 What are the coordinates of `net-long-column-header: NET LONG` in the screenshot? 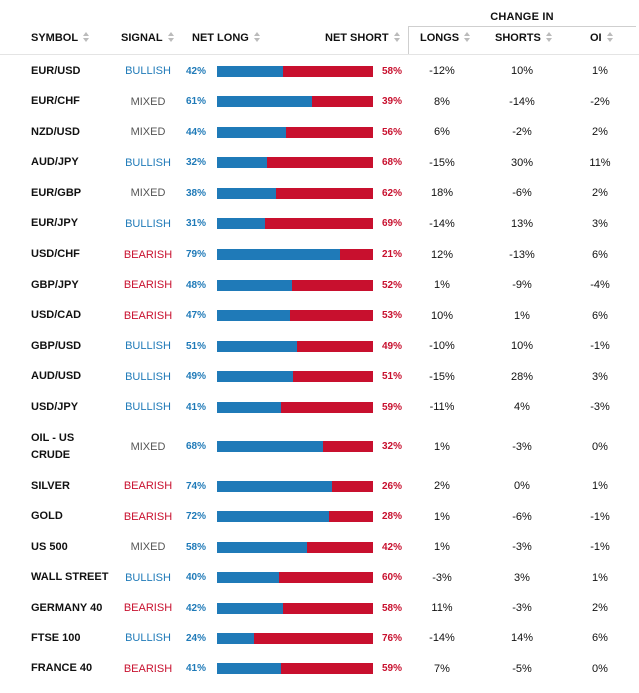 It's located at (226, 38).